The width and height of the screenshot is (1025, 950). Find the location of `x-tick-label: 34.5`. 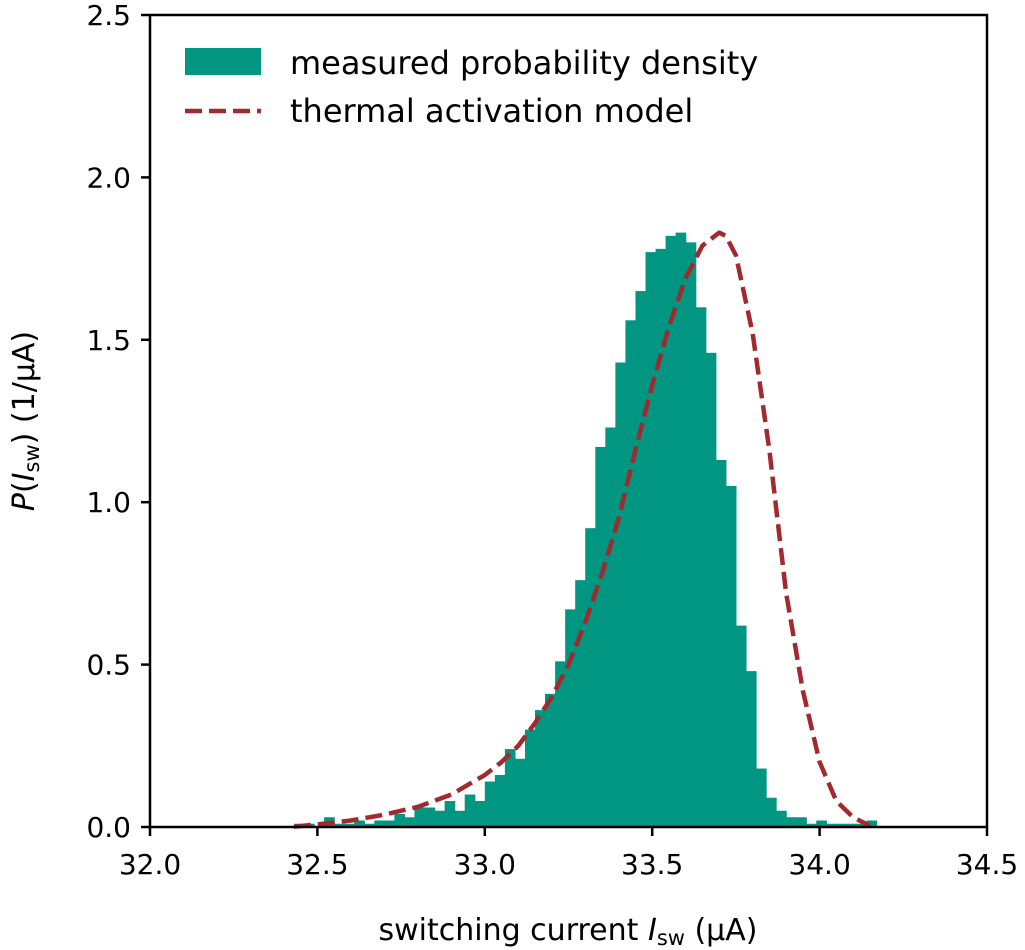

x-tick-label: 34.5 is located at coordinates (987, 864).